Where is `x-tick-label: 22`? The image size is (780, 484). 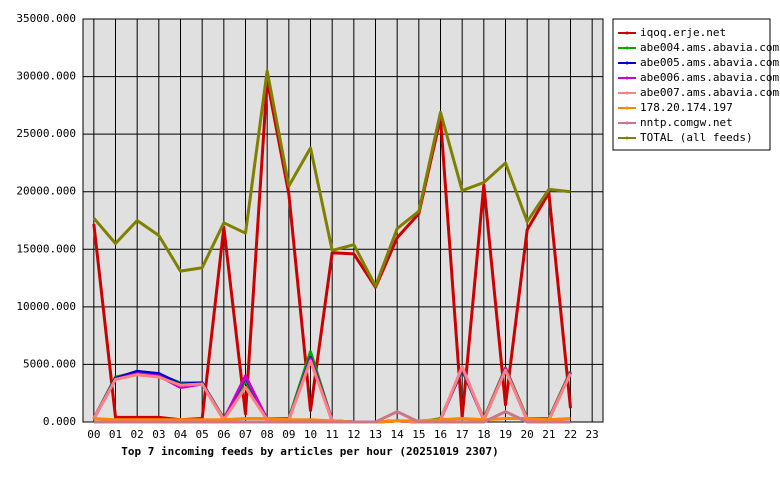
x-tick-label: 22 is located at coordinates (570, 434).